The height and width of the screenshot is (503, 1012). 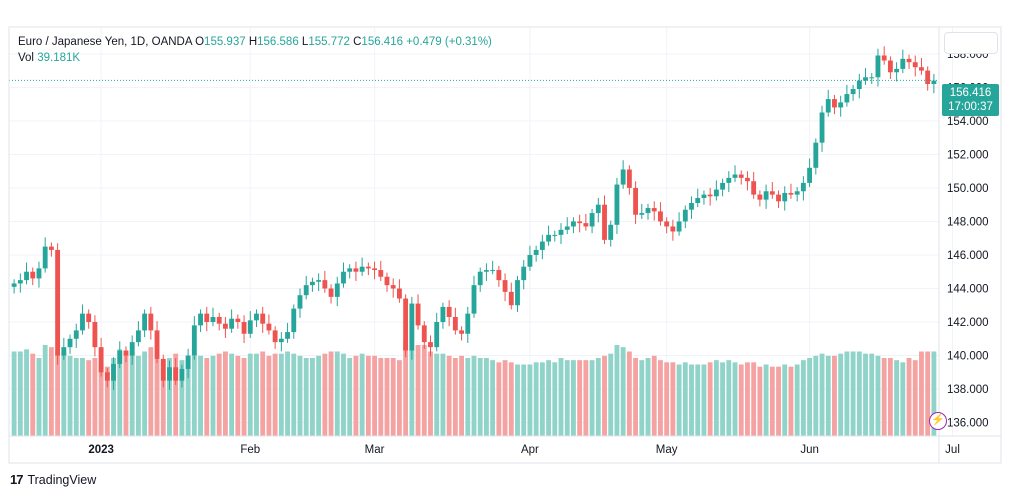 What do you see at coordinates (938, 421) in the screenshot?
I see `lightning-icon: ⚡` at bounding box center [938, 421].